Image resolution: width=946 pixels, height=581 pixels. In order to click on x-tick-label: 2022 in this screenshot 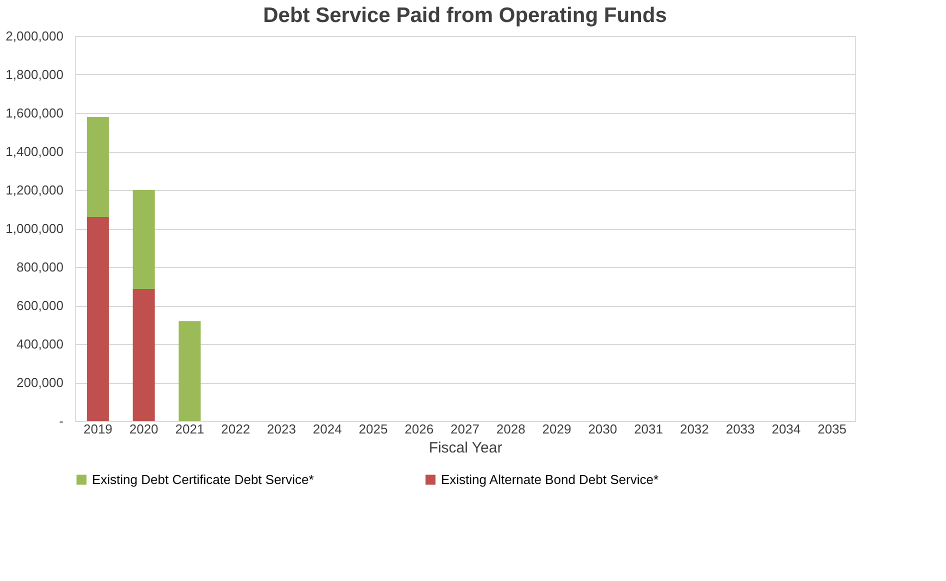, I will do `click(235, 429)`.